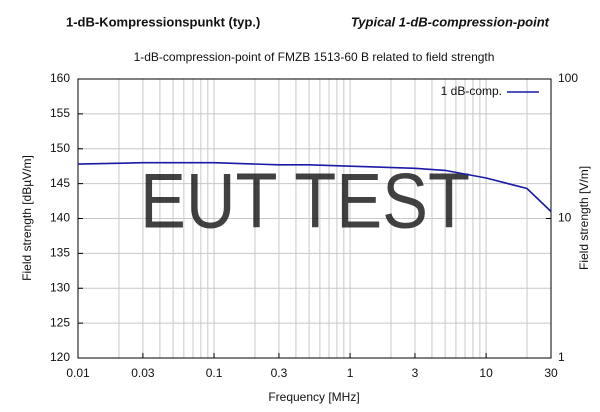 The image size is (600, 412). I want to click on legend-label: 1 dB-comp., so click(471, 91).